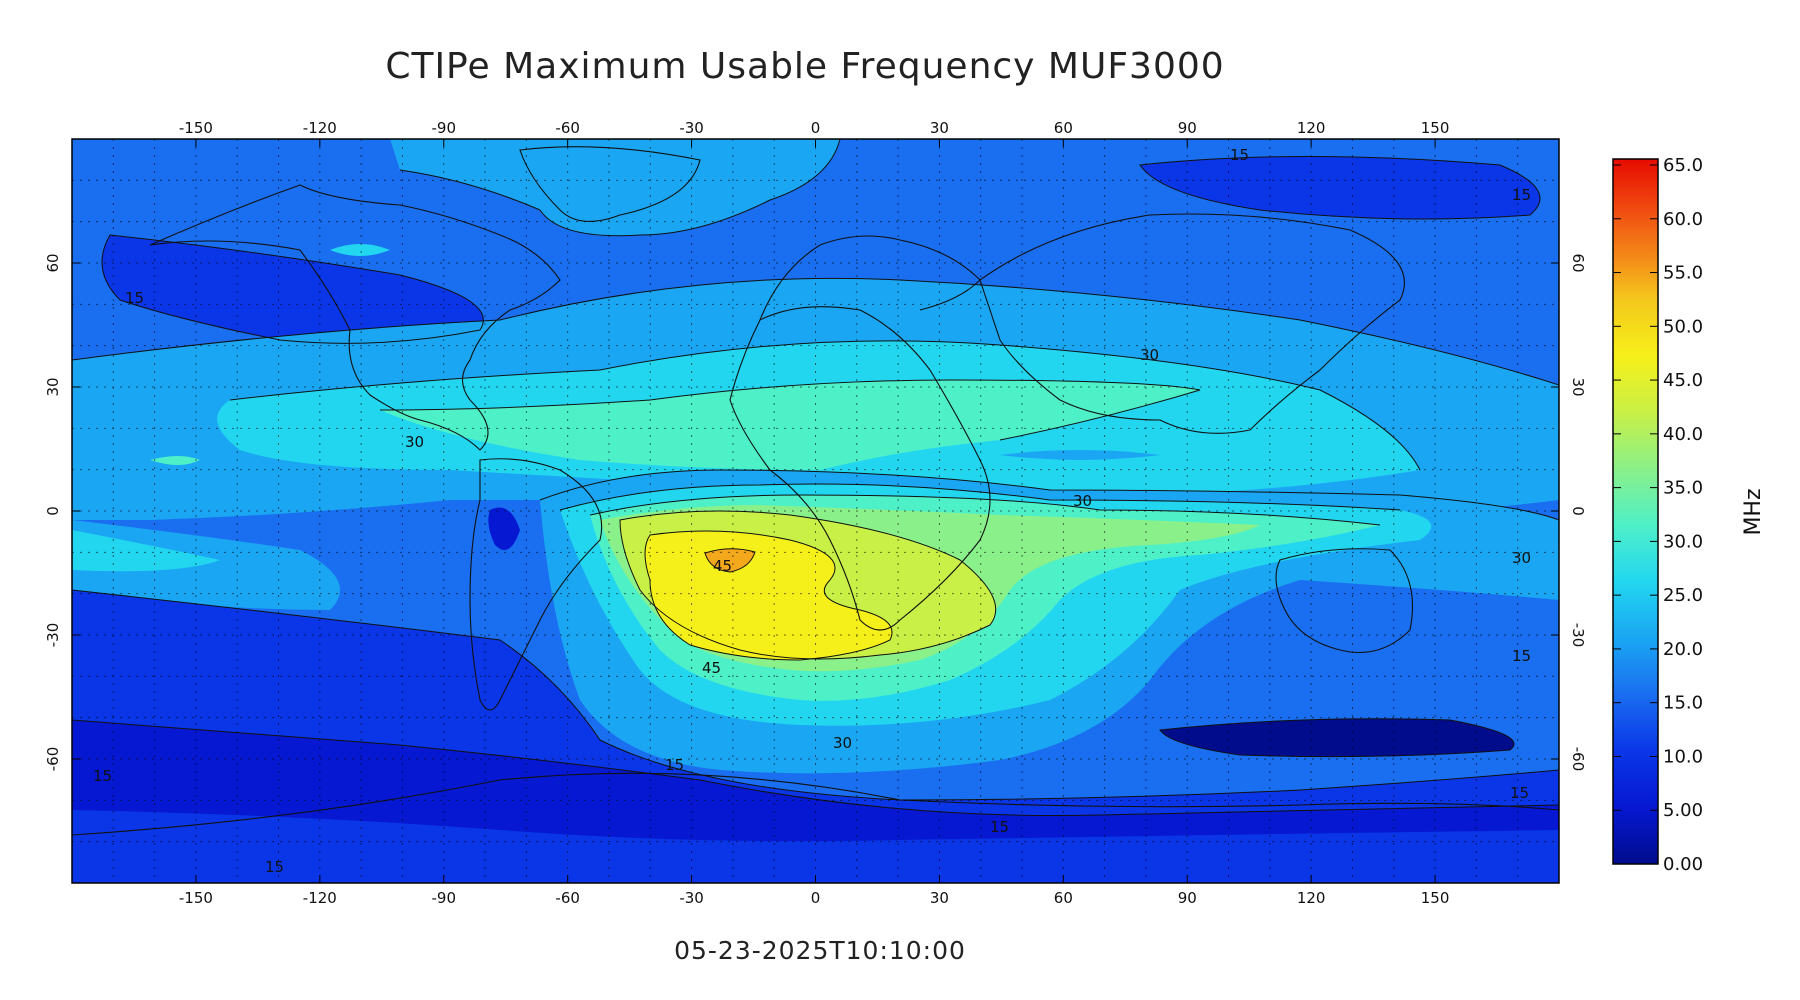 This screenshot has height=1000, width=1800. Describe the element at coordinates (1578, 262) in the screenshot. I see `lat-tick-label-right: 60` at that location.